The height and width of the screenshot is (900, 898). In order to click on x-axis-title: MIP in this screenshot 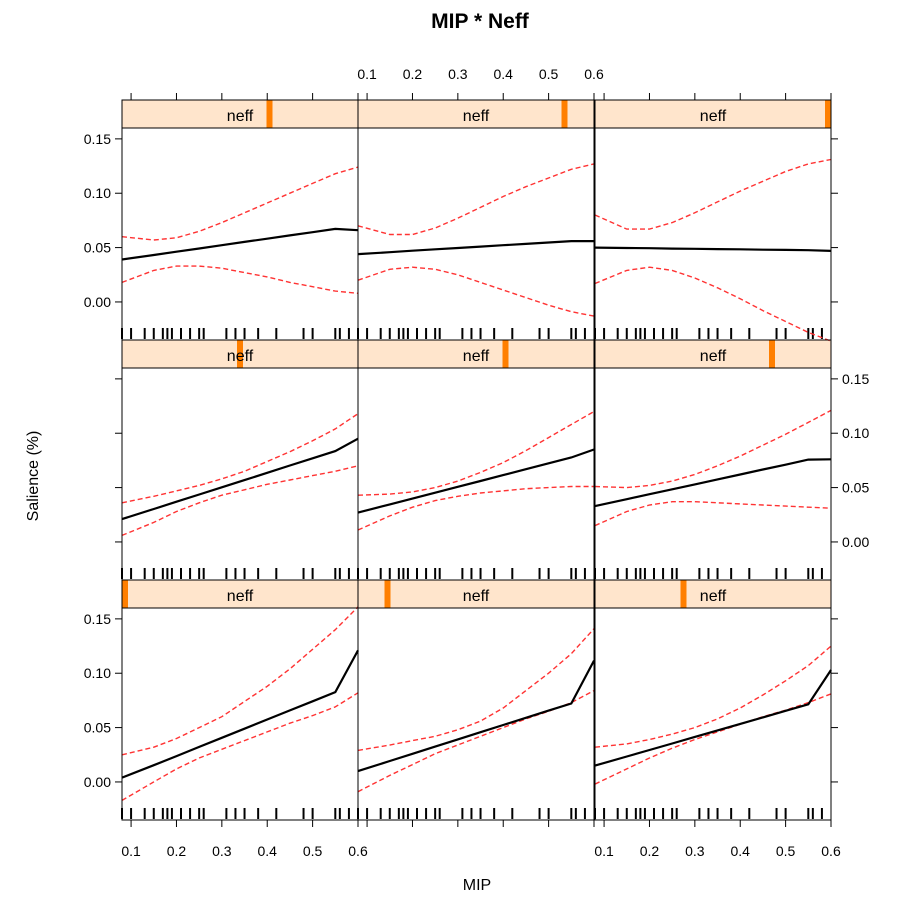, I will do `click(477, 885)`.